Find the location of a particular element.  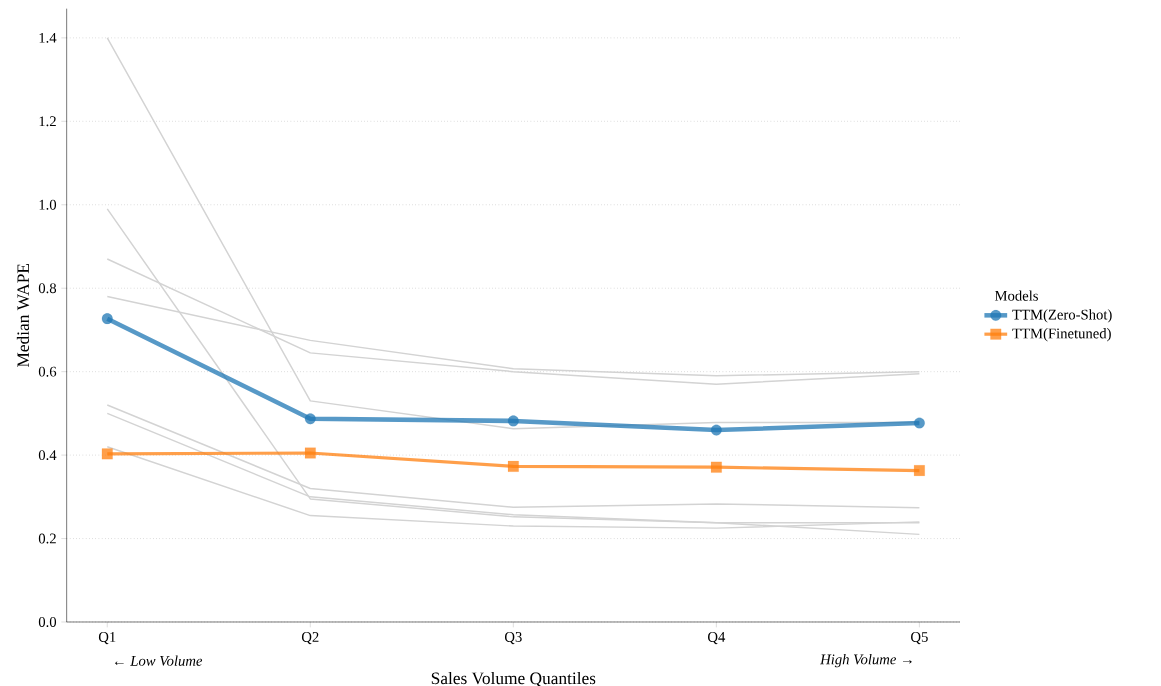

x-tick-label: Q4 is located at coordinates (717, 638).